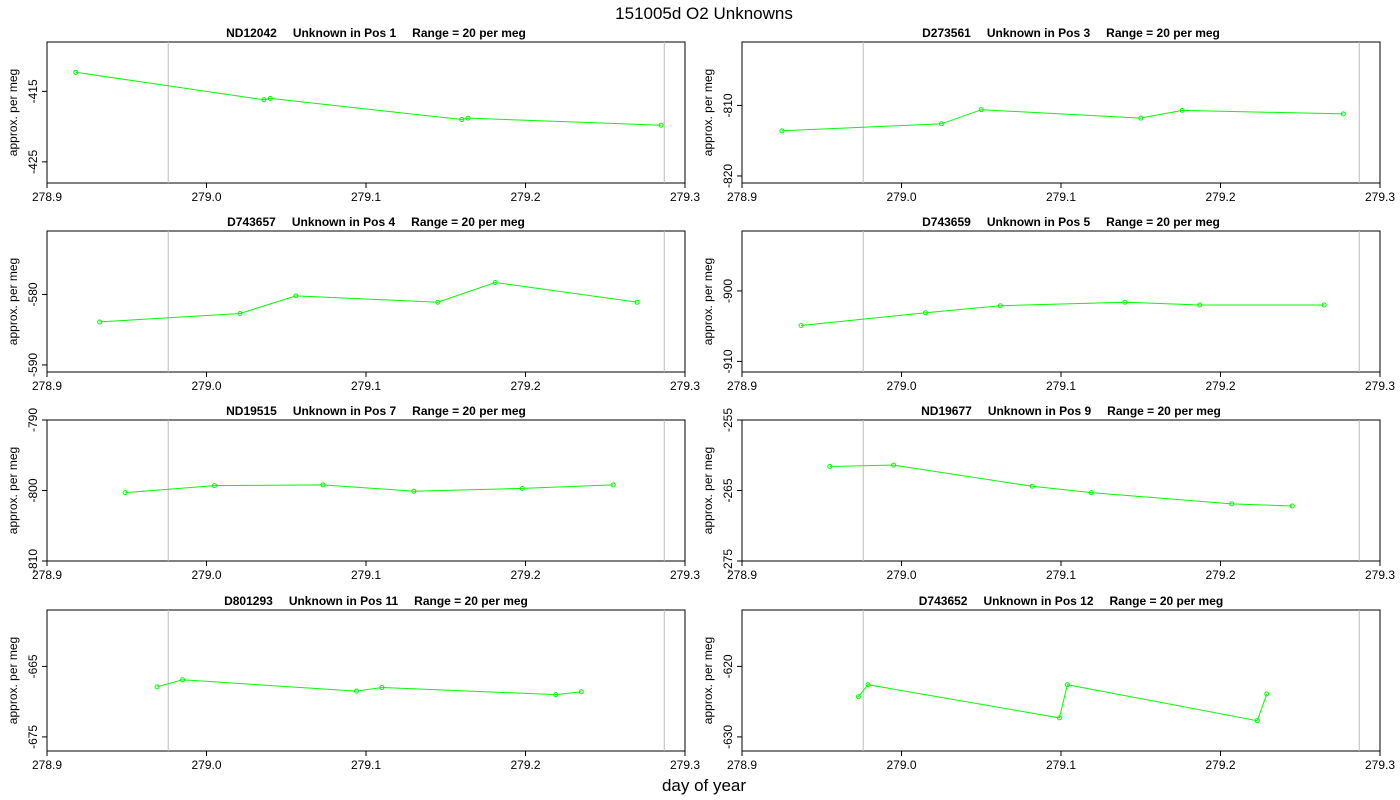 Image resolution: width=1400 pixels, height=800 pixels. Describe the element at coordinates (251, 222) in the screenshot. I see `panel-title-part-1: D743657` at that location.